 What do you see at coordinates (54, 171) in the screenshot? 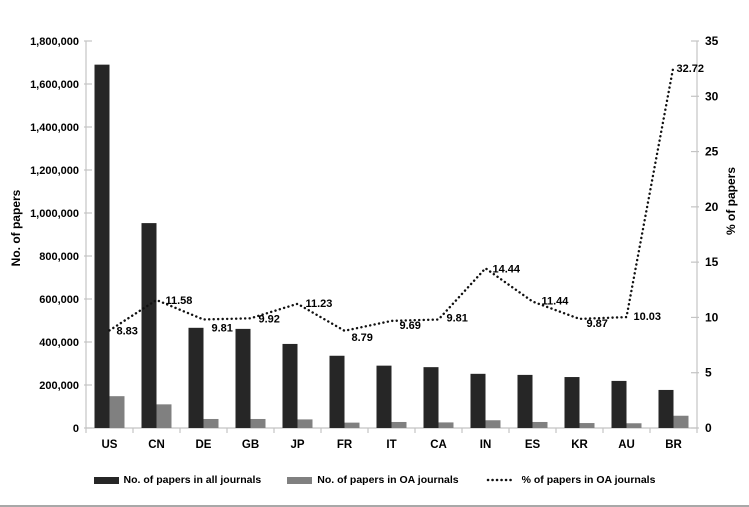
I see `left-axis-tick-label: 1,200,000` at bounding box center [54, 171].